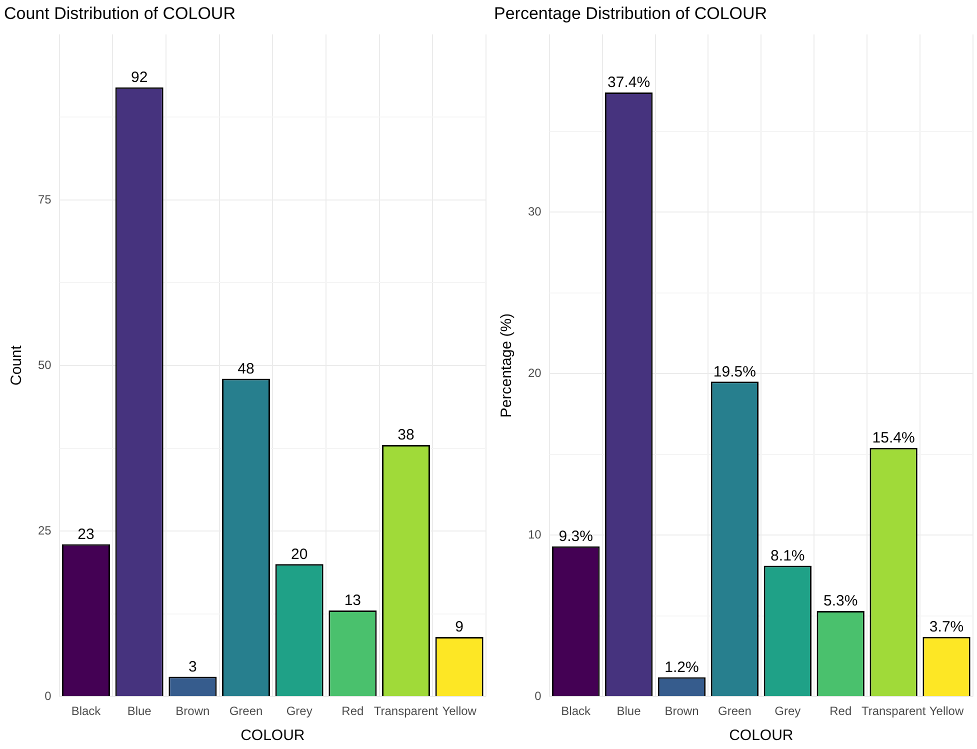  What do you see at coordinates (17, 365) in the screenshot?
I see `y-axis-title: Count` at bounding box center [17, 365].